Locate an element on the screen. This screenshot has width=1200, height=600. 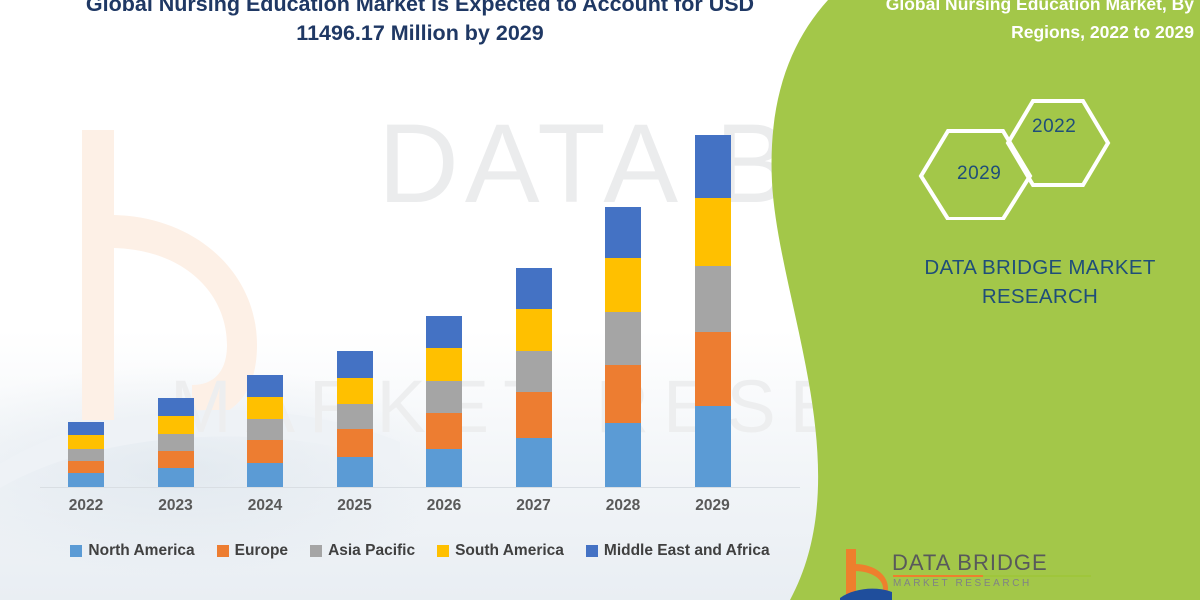
legend-item: South America is located at coordinates (500, 551).